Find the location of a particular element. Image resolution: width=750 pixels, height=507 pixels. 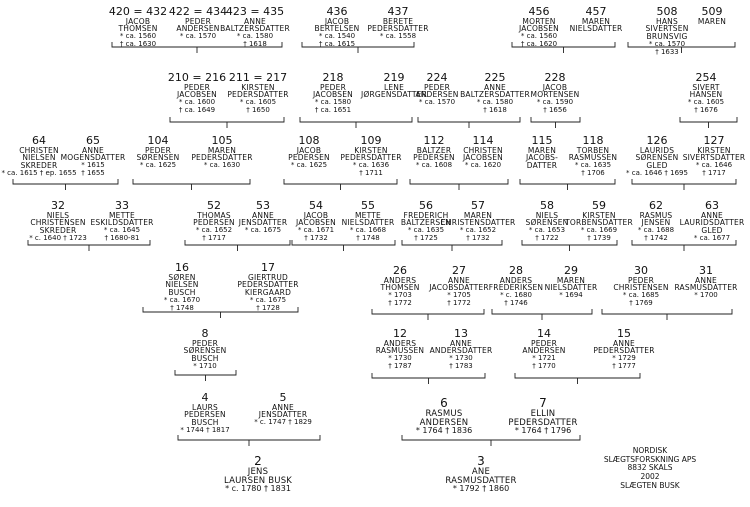

person-card: 422 = 434 PEDER ANDERSEN * ca. 1570 is located at coordinates (198, 23).